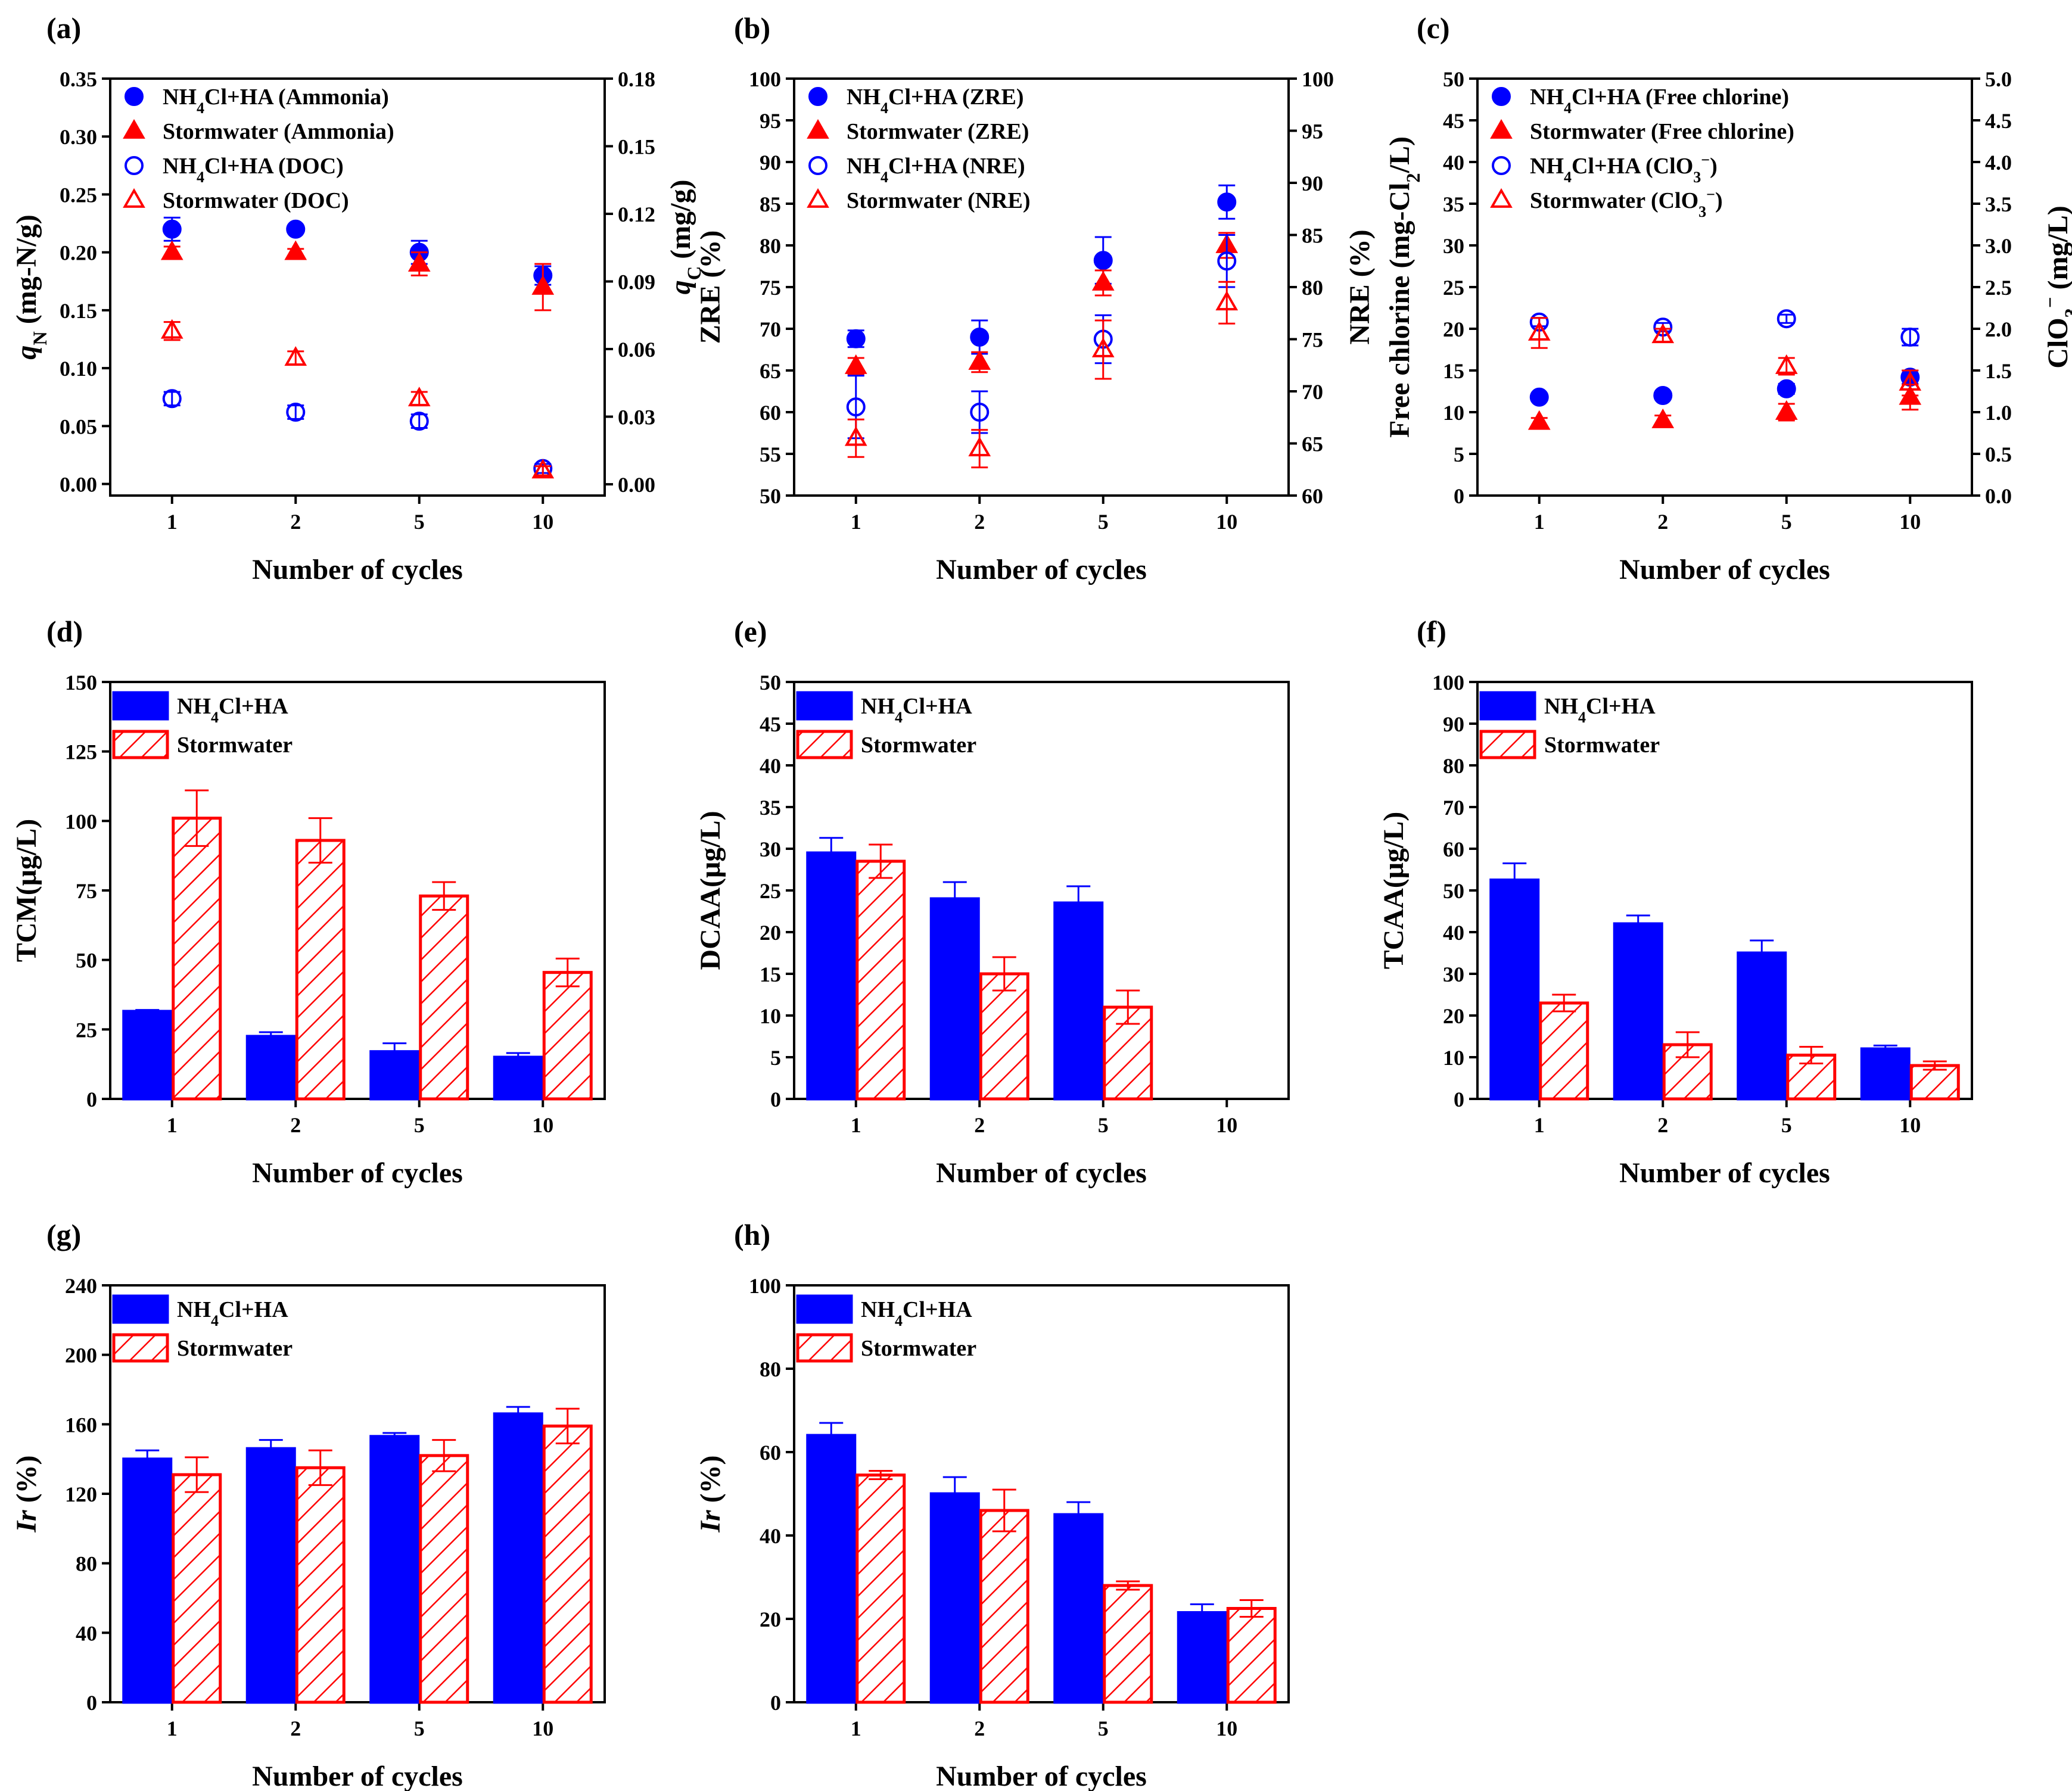 This screenshot has height=1791, width=2072. Describe the element at coordinates (1453, 849) in the screenshot. I see `y-tick-label: 60` at that location.